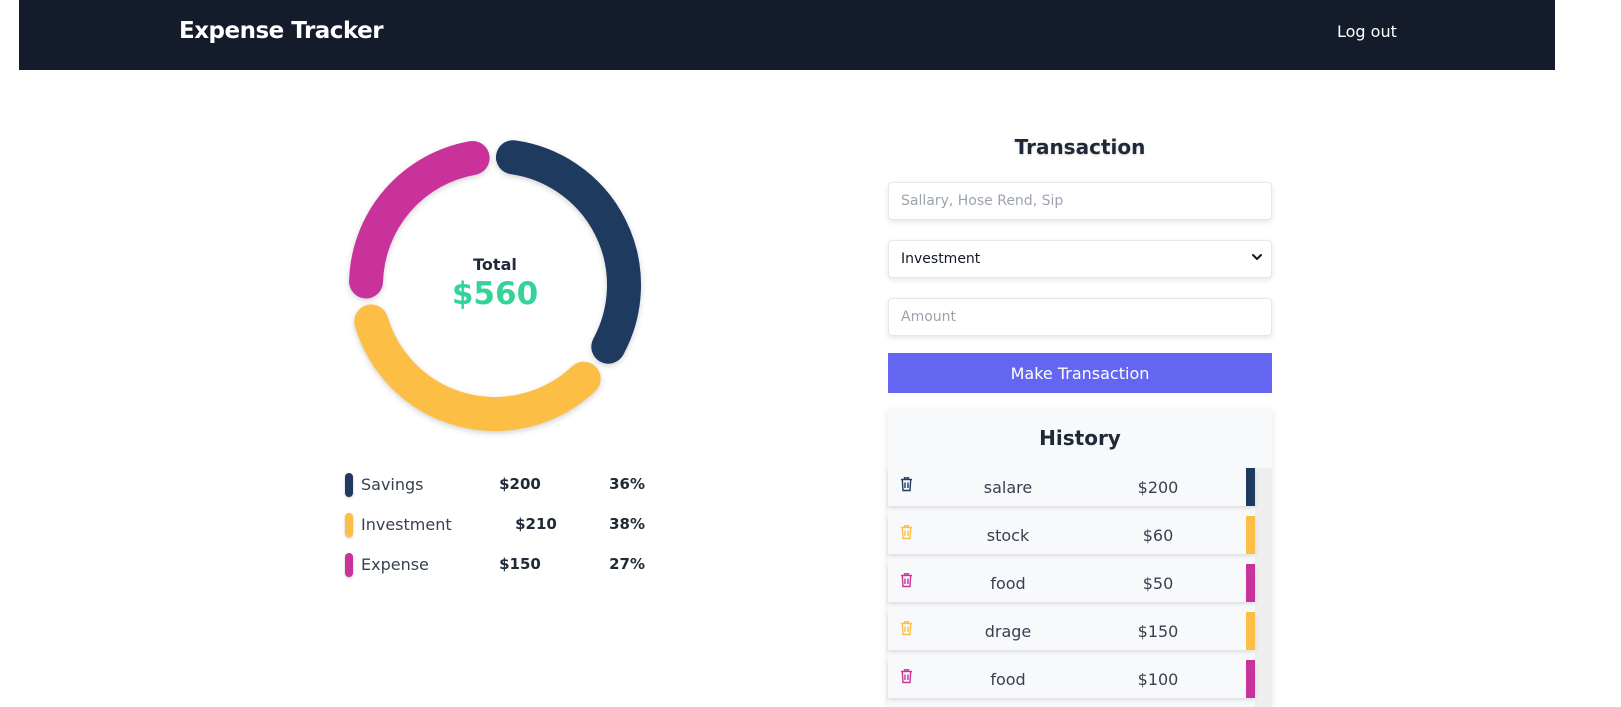  Describe the element at coordinates (1008, 631) in the screenshot. I see `history-item-name: drage` at that location.